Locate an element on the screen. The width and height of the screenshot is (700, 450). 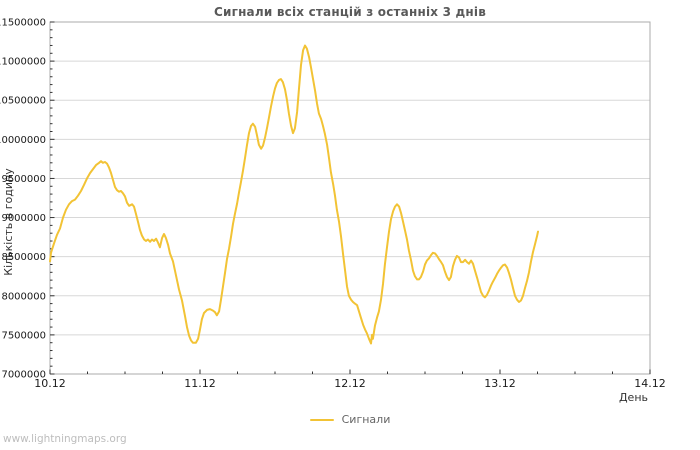
y-tick-label: 11000000 is located at coordinates (23, 62).